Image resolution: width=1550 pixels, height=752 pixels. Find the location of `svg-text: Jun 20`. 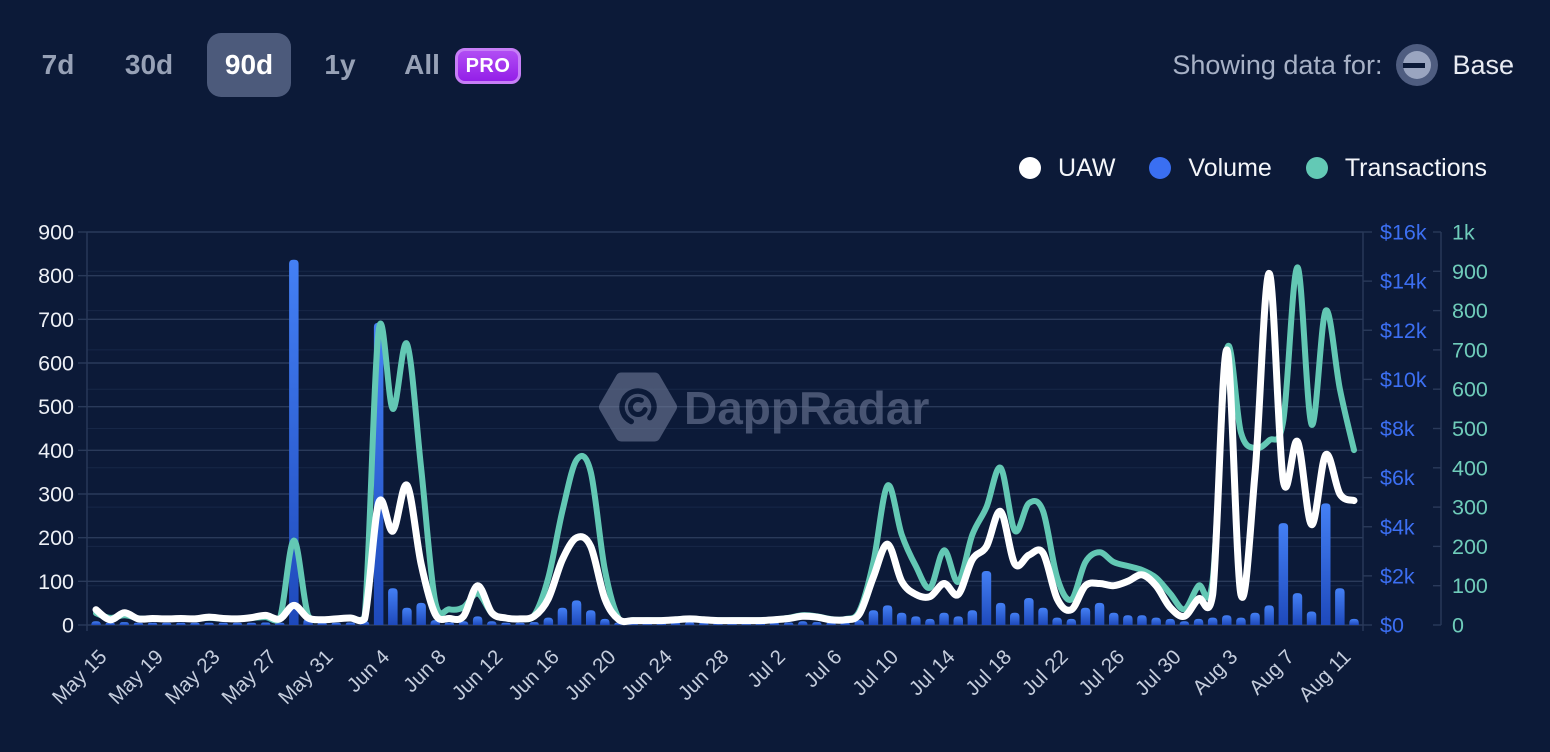

svg-text: Jun 20 is located at coordinates (591, 675).